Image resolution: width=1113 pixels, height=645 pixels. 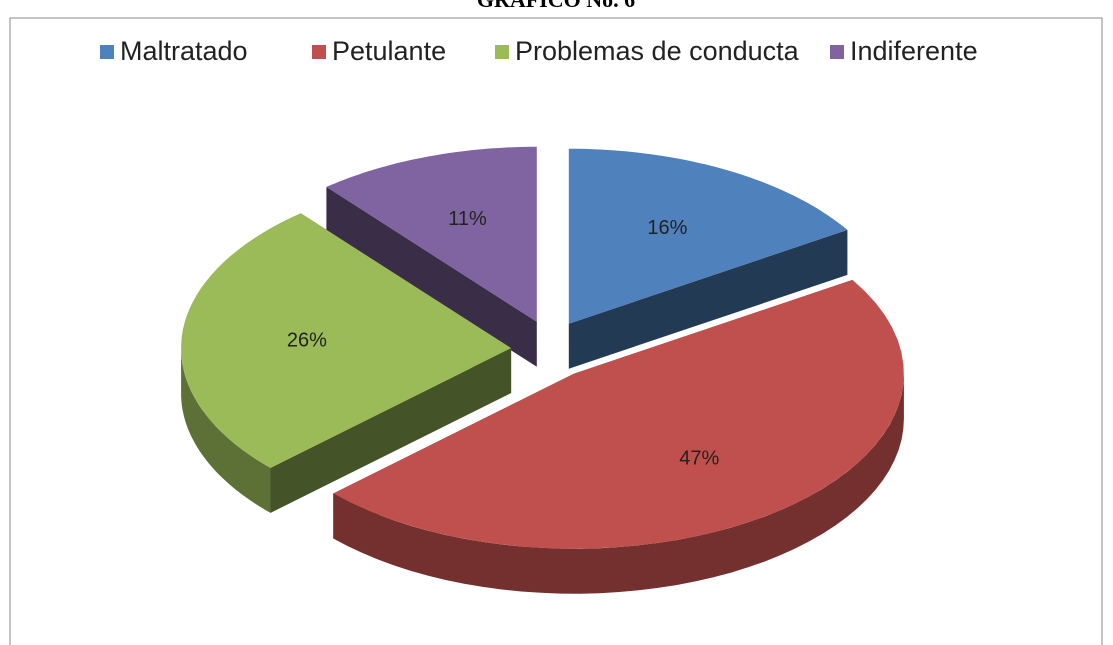 I want to click on slice-rim, so click(x=226, y=430).